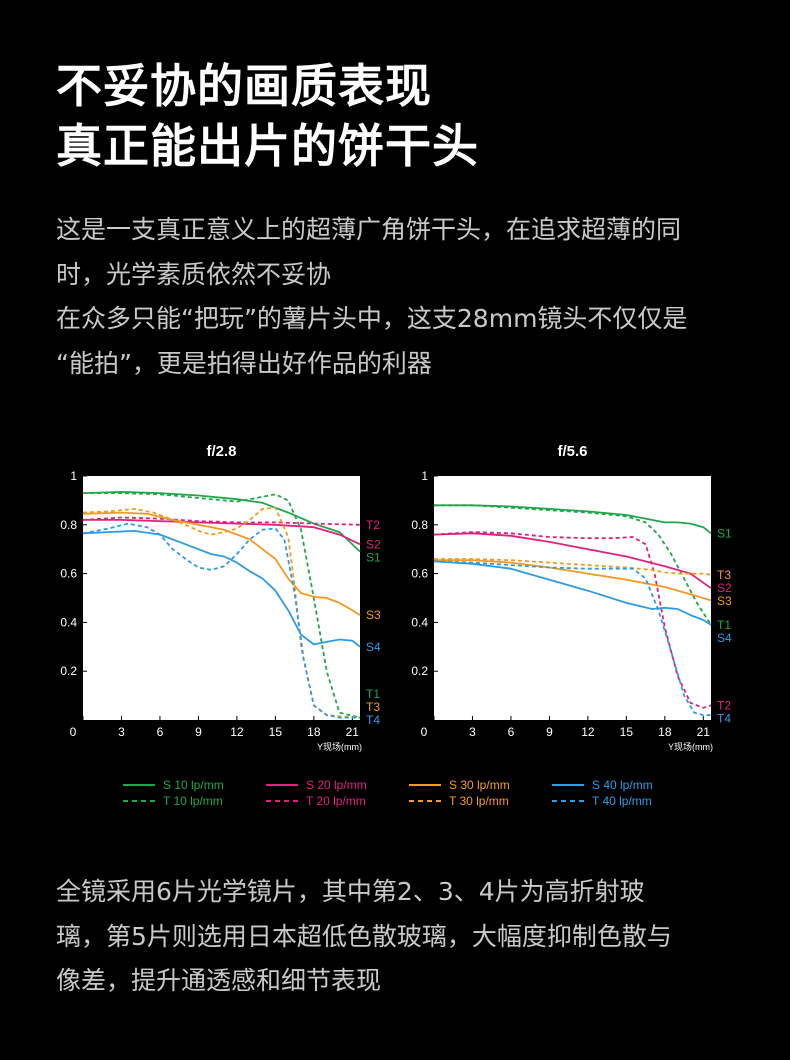  What do you see at coordinates (221, 451) in the screenshot?
I see `chart-title: f/2.8` at bounding box center [221, 451].